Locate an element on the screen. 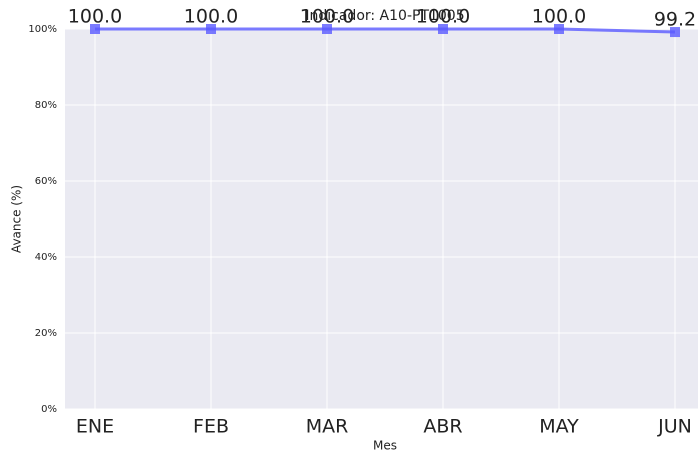  y-tick-label: 20% is located at coordinates (46, 333).